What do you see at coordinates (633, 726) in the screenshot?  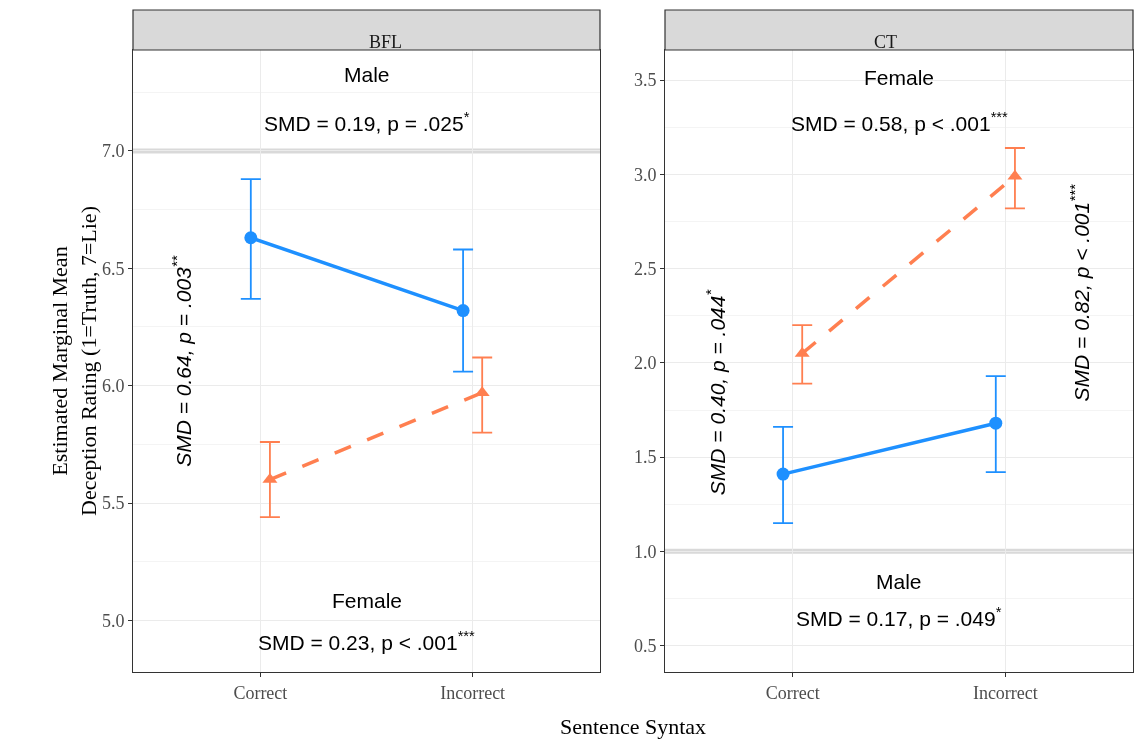 I see `x-axis-title: Sentence Syntax` at bounding box center [633, 726].